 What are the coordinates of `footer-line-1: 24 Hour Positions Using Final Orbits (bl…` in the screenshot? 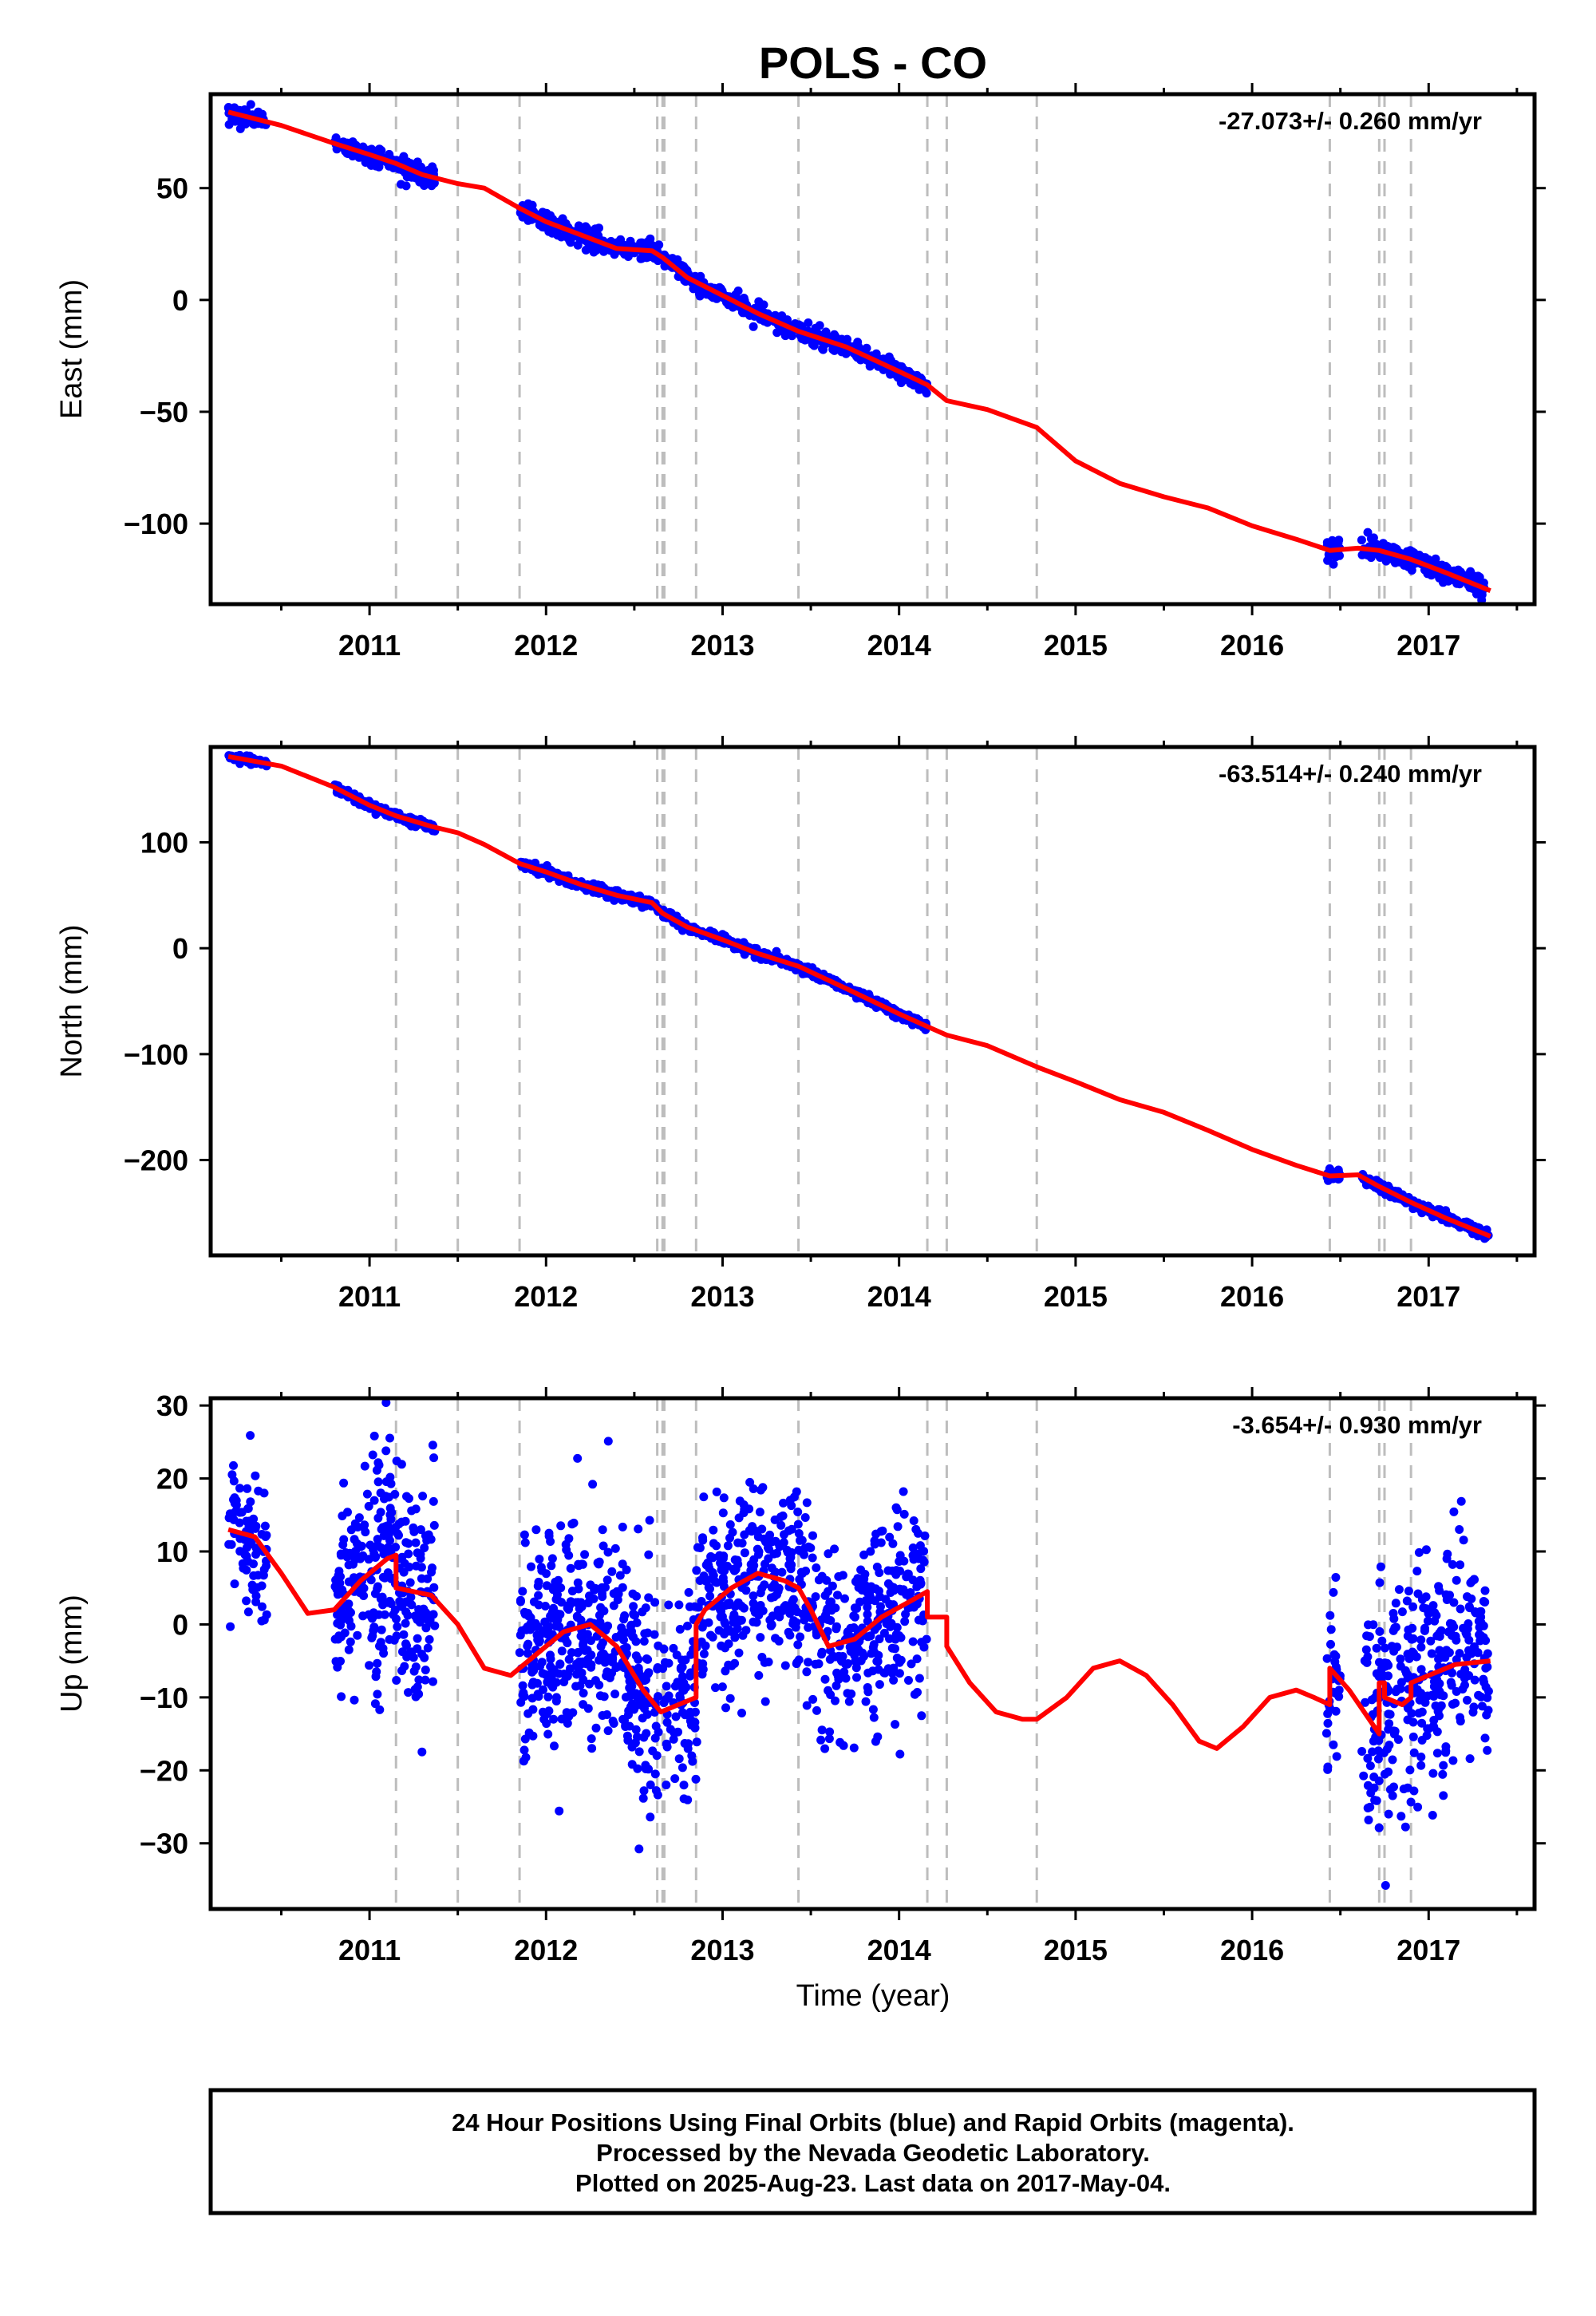 It's located at (873, 2122).